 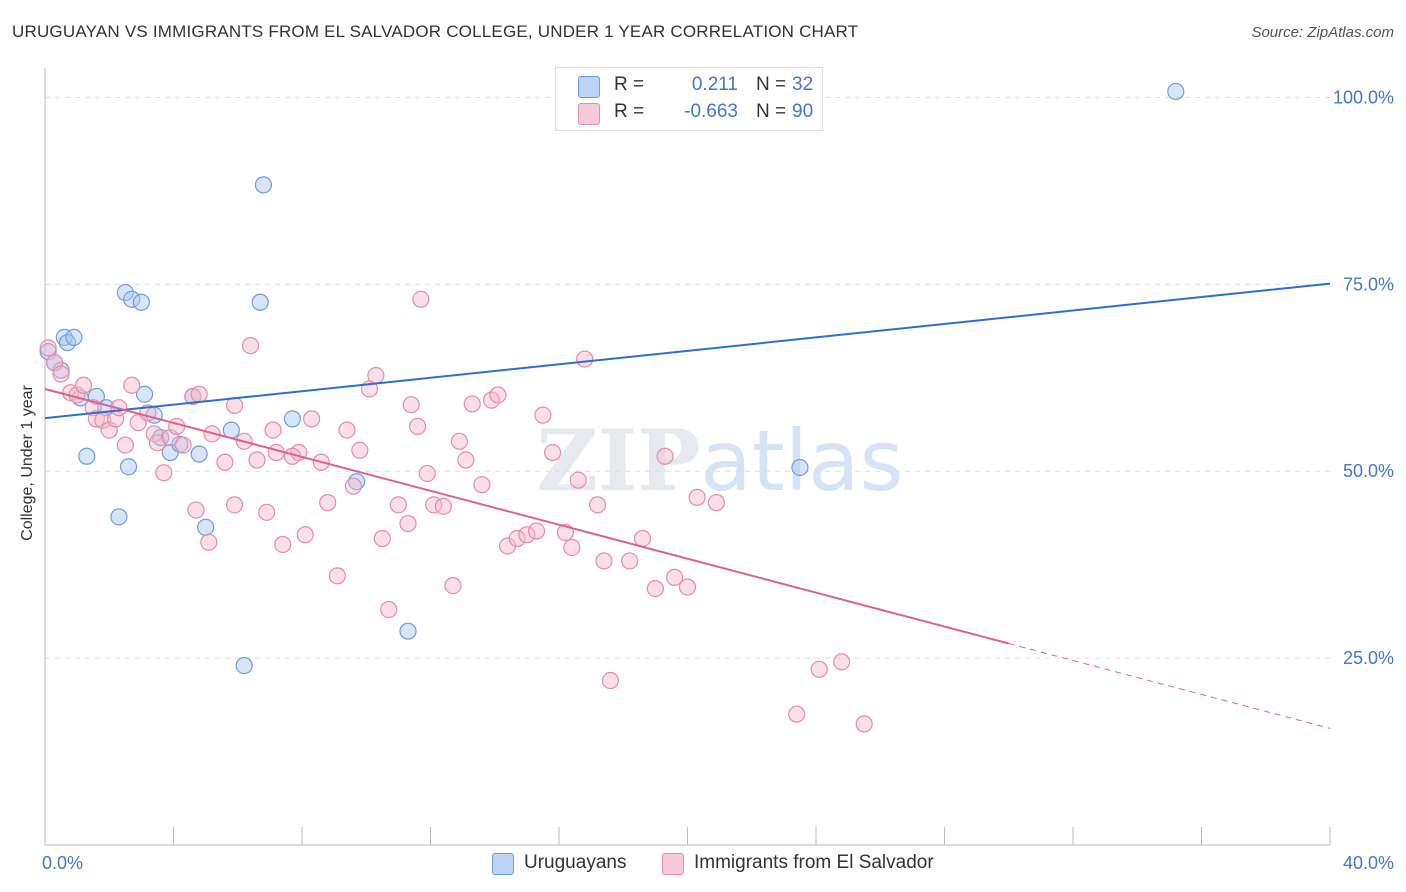 I want to click on series-legend: Uruguayans Immigrants from El Salvador, so click(x=703, y=866).